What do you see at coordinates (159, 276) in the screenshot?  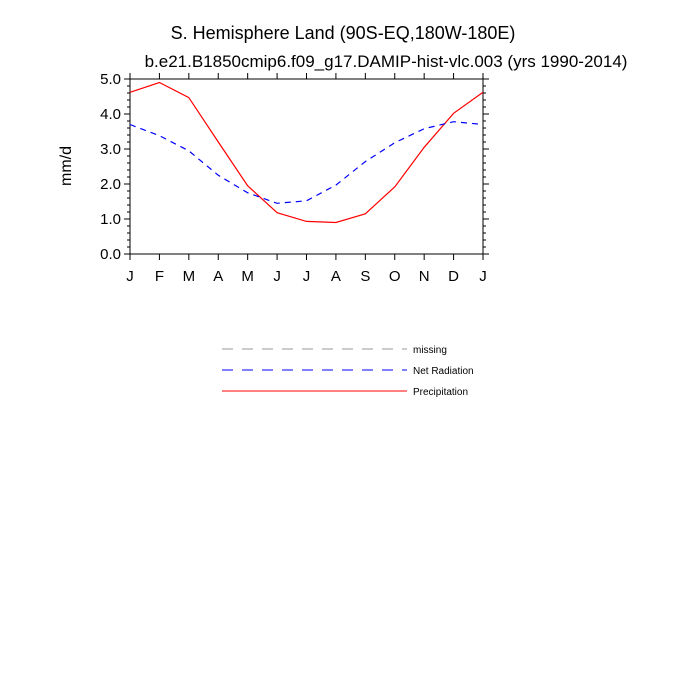 I see `x-tick-label: F` at bounding box center [159, 276].